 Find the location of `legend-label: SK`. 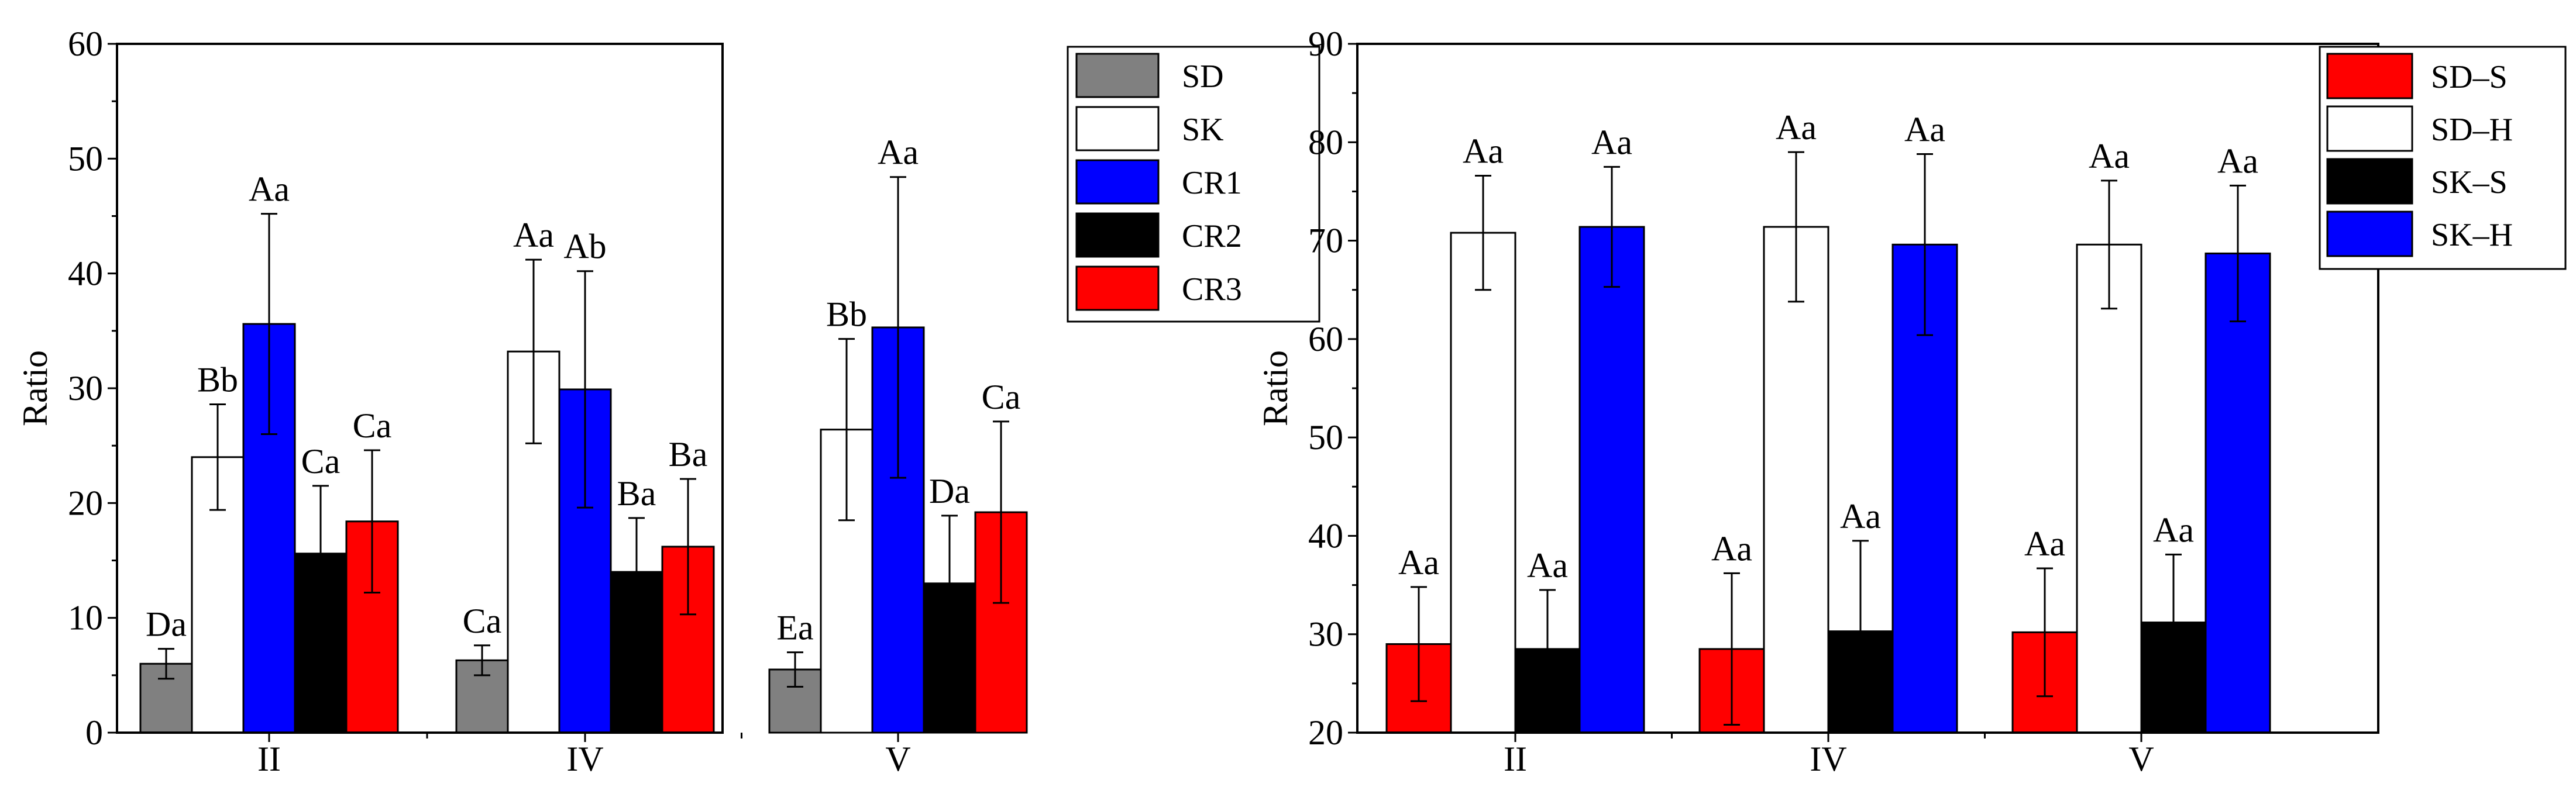

legend-label: SK is located at coordinates (1203, 130).